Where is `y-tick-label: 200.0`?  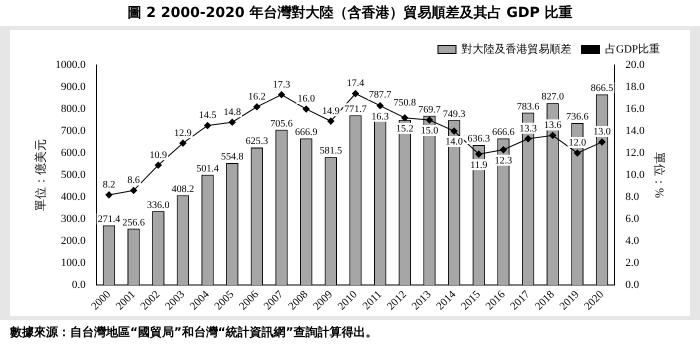
y-tick-label: 200.0 is located at coordinates (73, 240).